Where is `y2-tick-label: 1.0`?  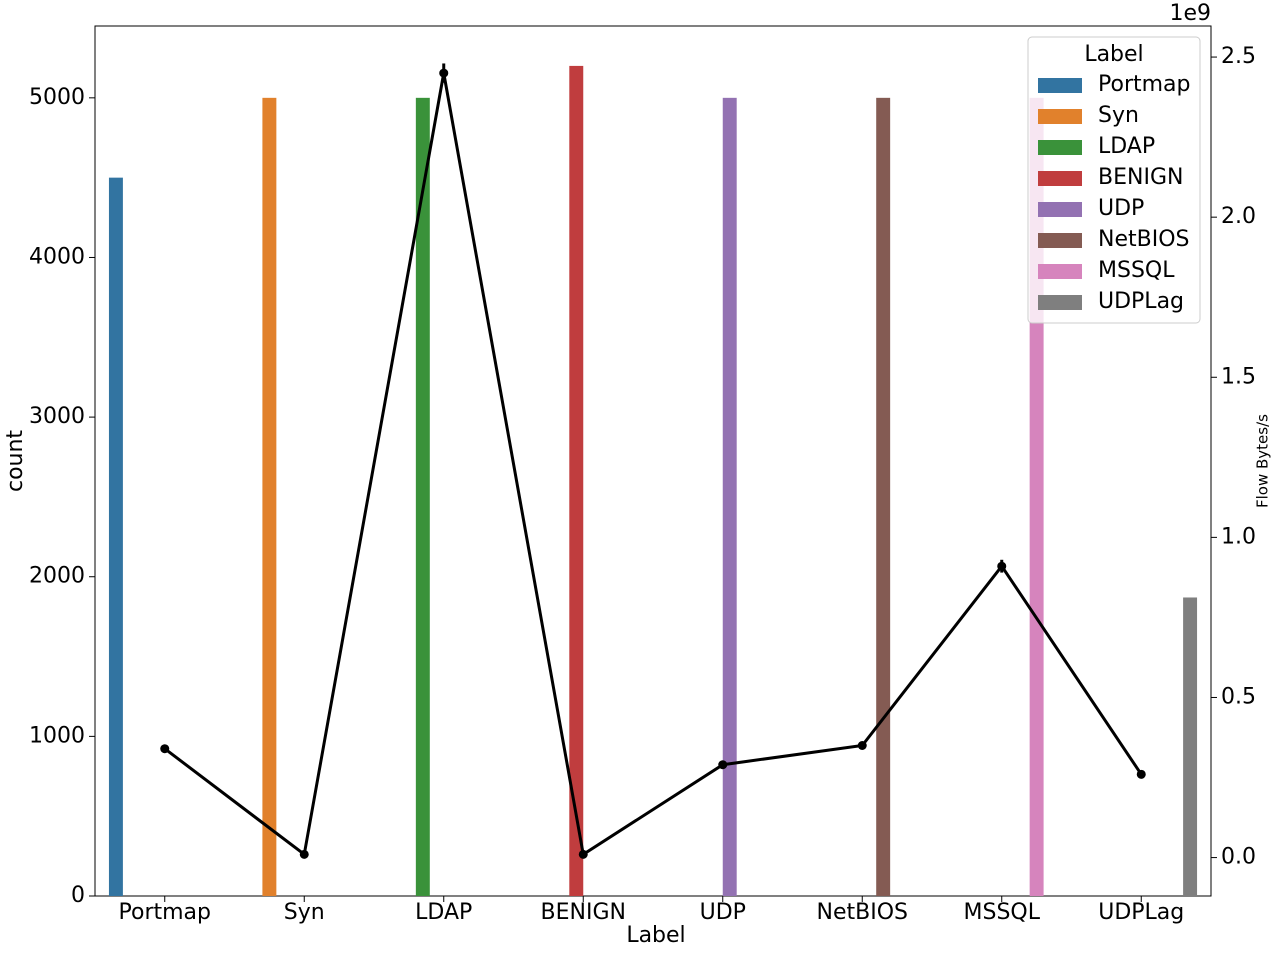 y2-tick-label: 1.0 is located at coordinates (1238, 536).